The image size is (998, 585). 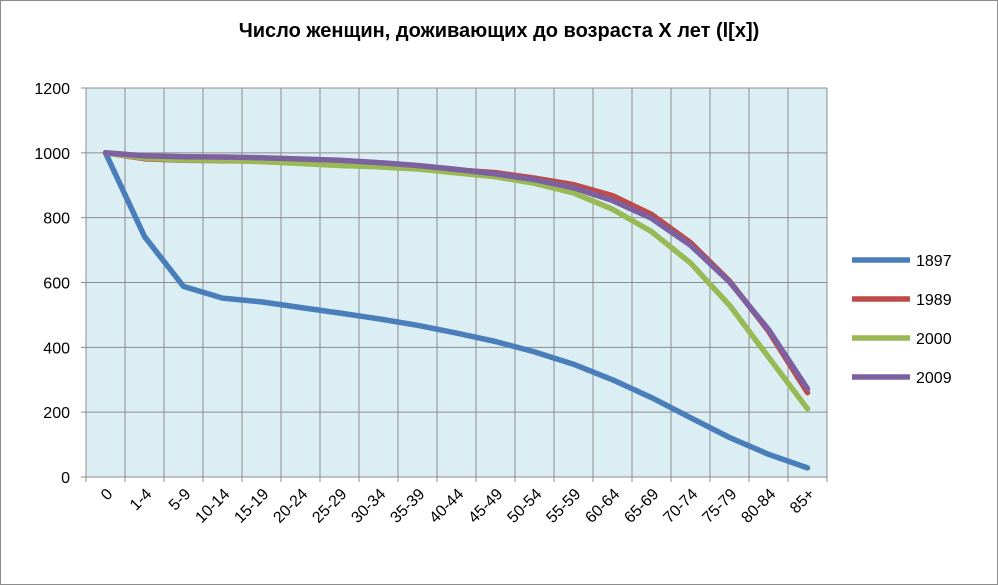 What do you see at coordinates (212, 506) in the screenshot?
I see `x-tick-label: 10-14` at bounding box center [212, 506].